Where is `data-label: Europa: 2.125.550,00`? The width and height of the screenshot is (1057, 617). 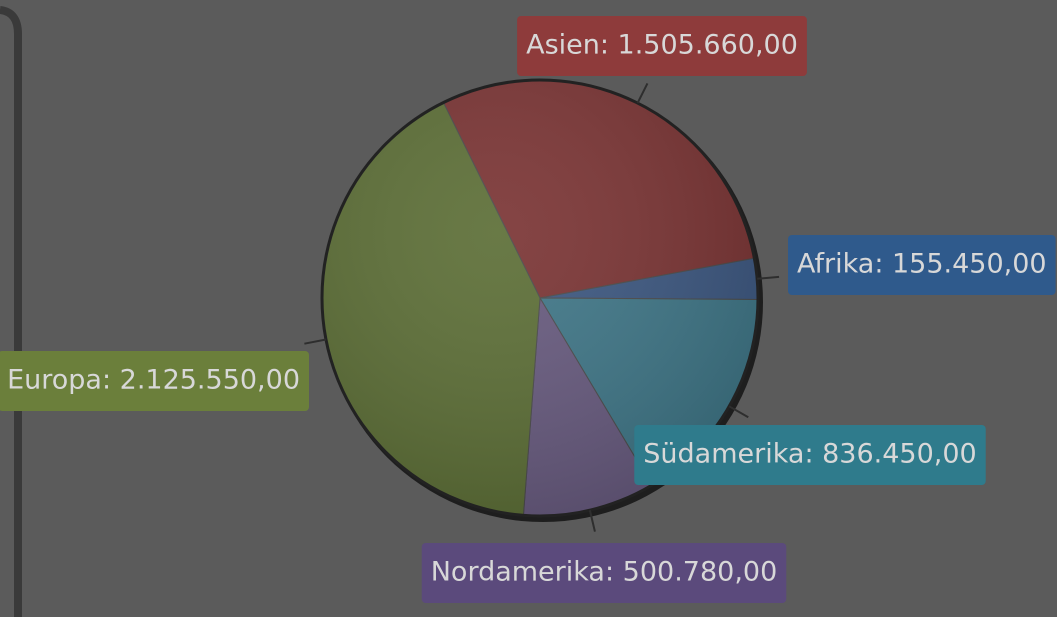 data-label: Europa: 2.125.550,00 is located at coordinates (153, 380).